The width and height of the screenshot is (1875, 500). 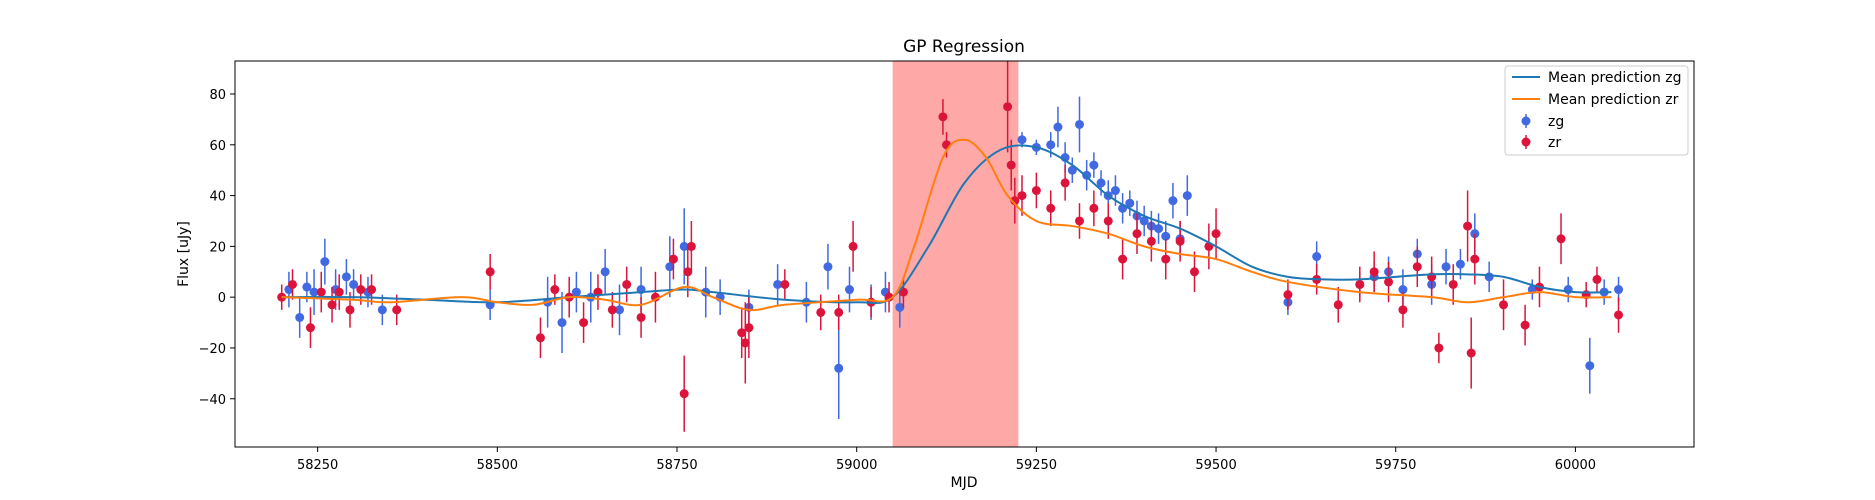 I want to click on y-tick-label: 60, so click(x=217, y=146).